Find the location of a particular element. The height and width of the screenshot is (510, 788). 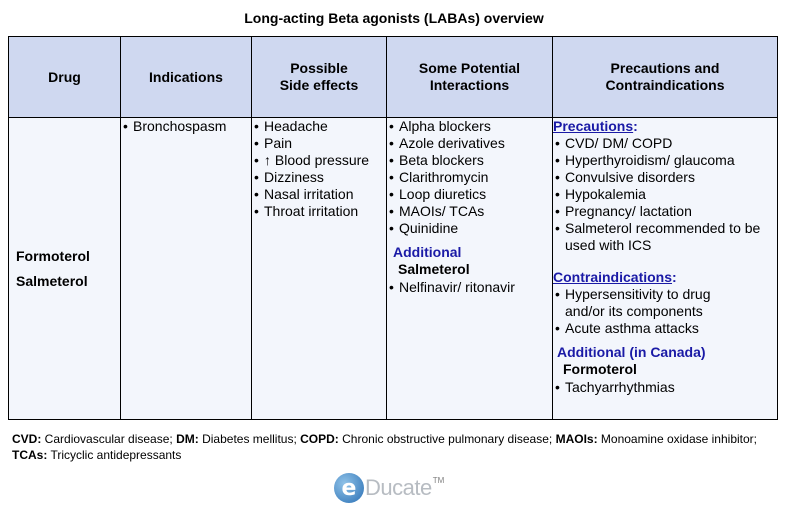

interactions-additional-drug: Salmeterol is located at coordinates (434, 269).